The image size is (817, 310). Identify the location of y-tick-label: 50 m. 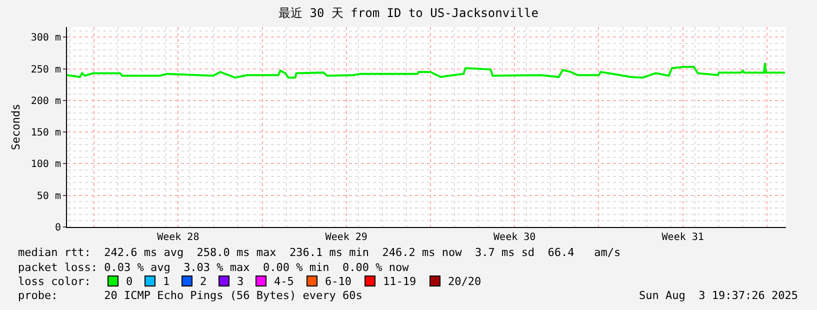
(48, 196).